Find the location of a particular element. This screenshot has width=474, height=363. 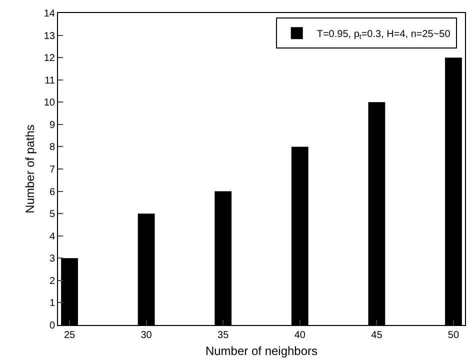

y-tick-label: 2 is located at coordinates (52, 281).